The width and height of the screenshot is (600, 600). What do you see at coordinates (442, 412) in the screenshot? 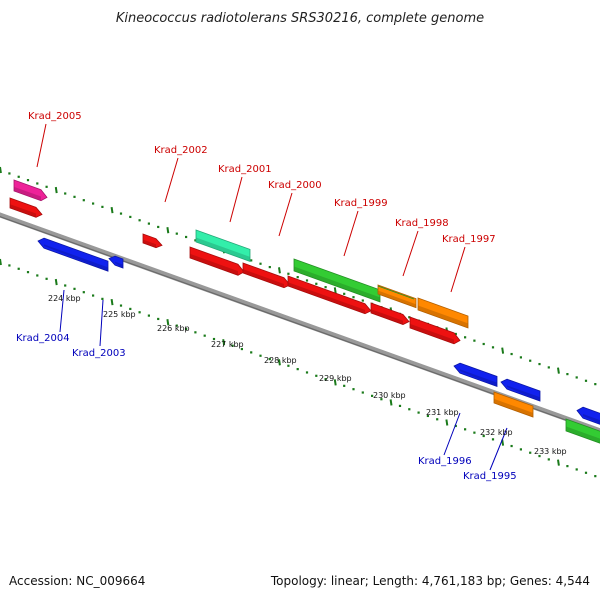
I see `scale-label: 231 kbp` at bounding box center [442, 412].